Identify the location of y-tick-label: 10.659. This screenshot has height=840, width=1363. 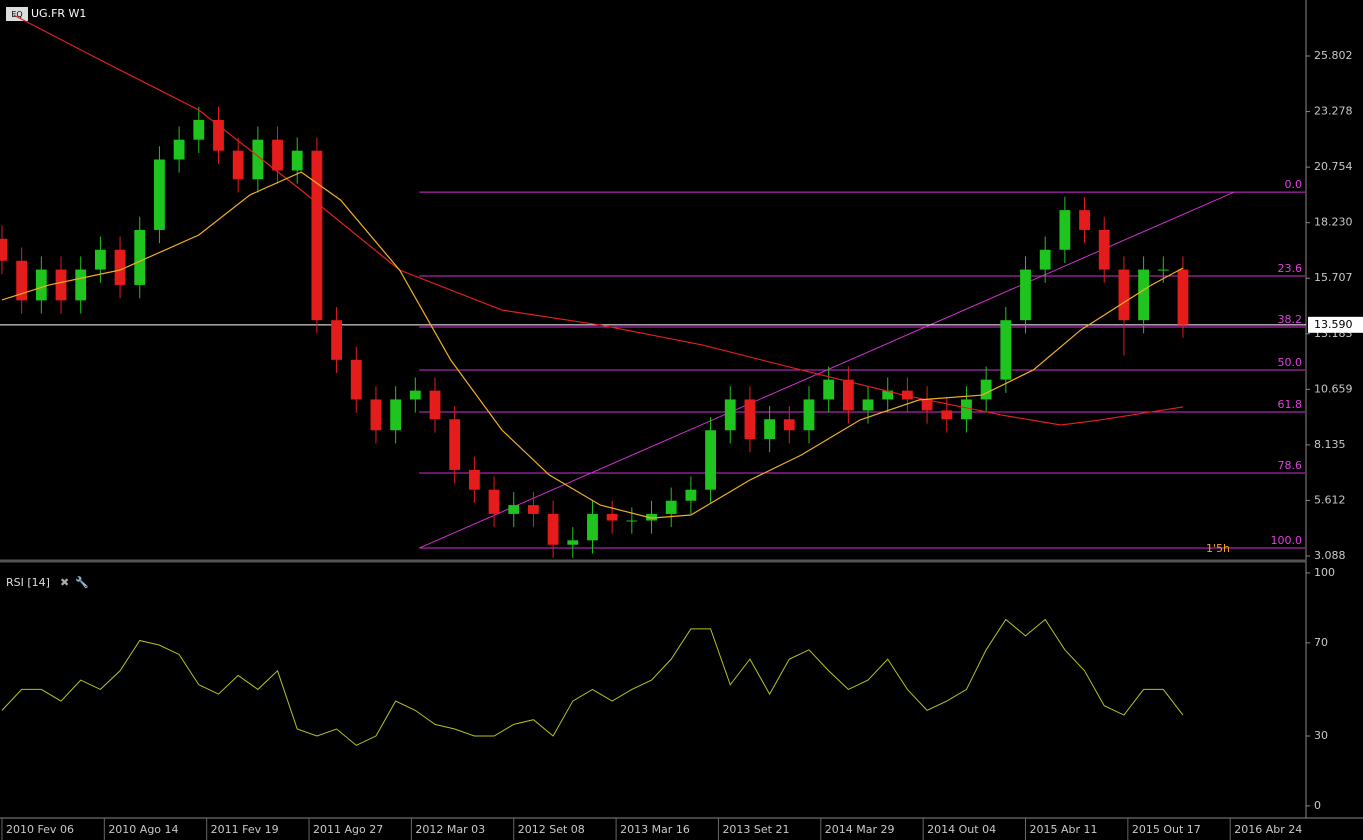
(1333, 388).